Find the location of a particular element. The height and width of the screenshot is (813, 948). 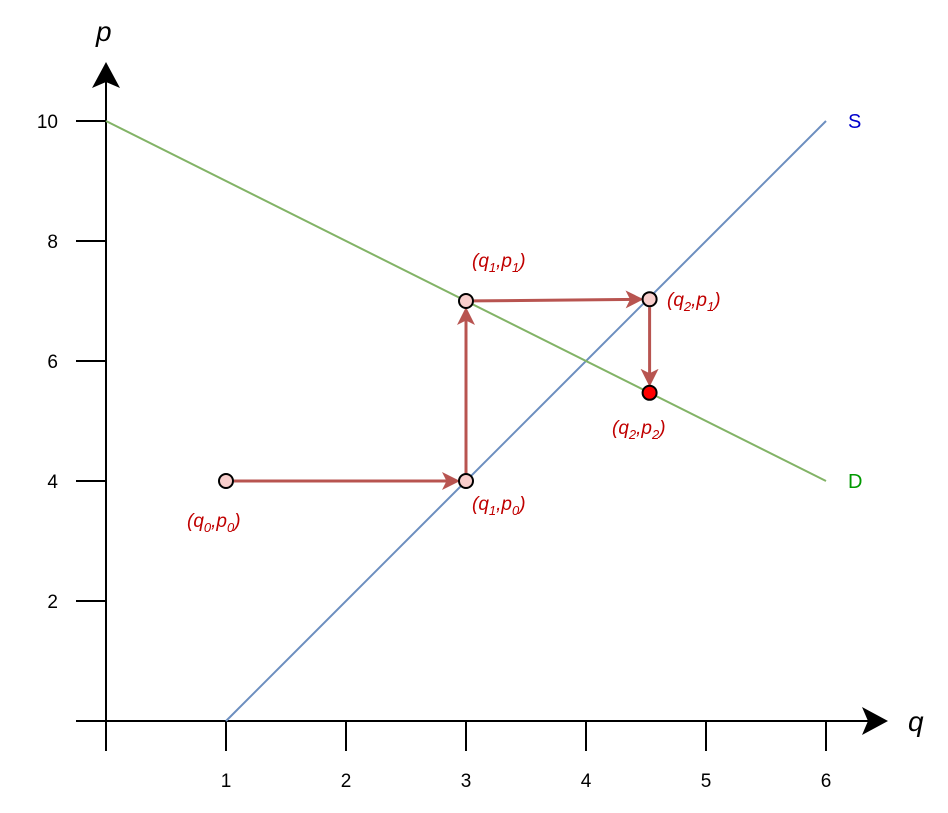

label-q2-p2: (q2,p2) is located at coordinates (639, 430).